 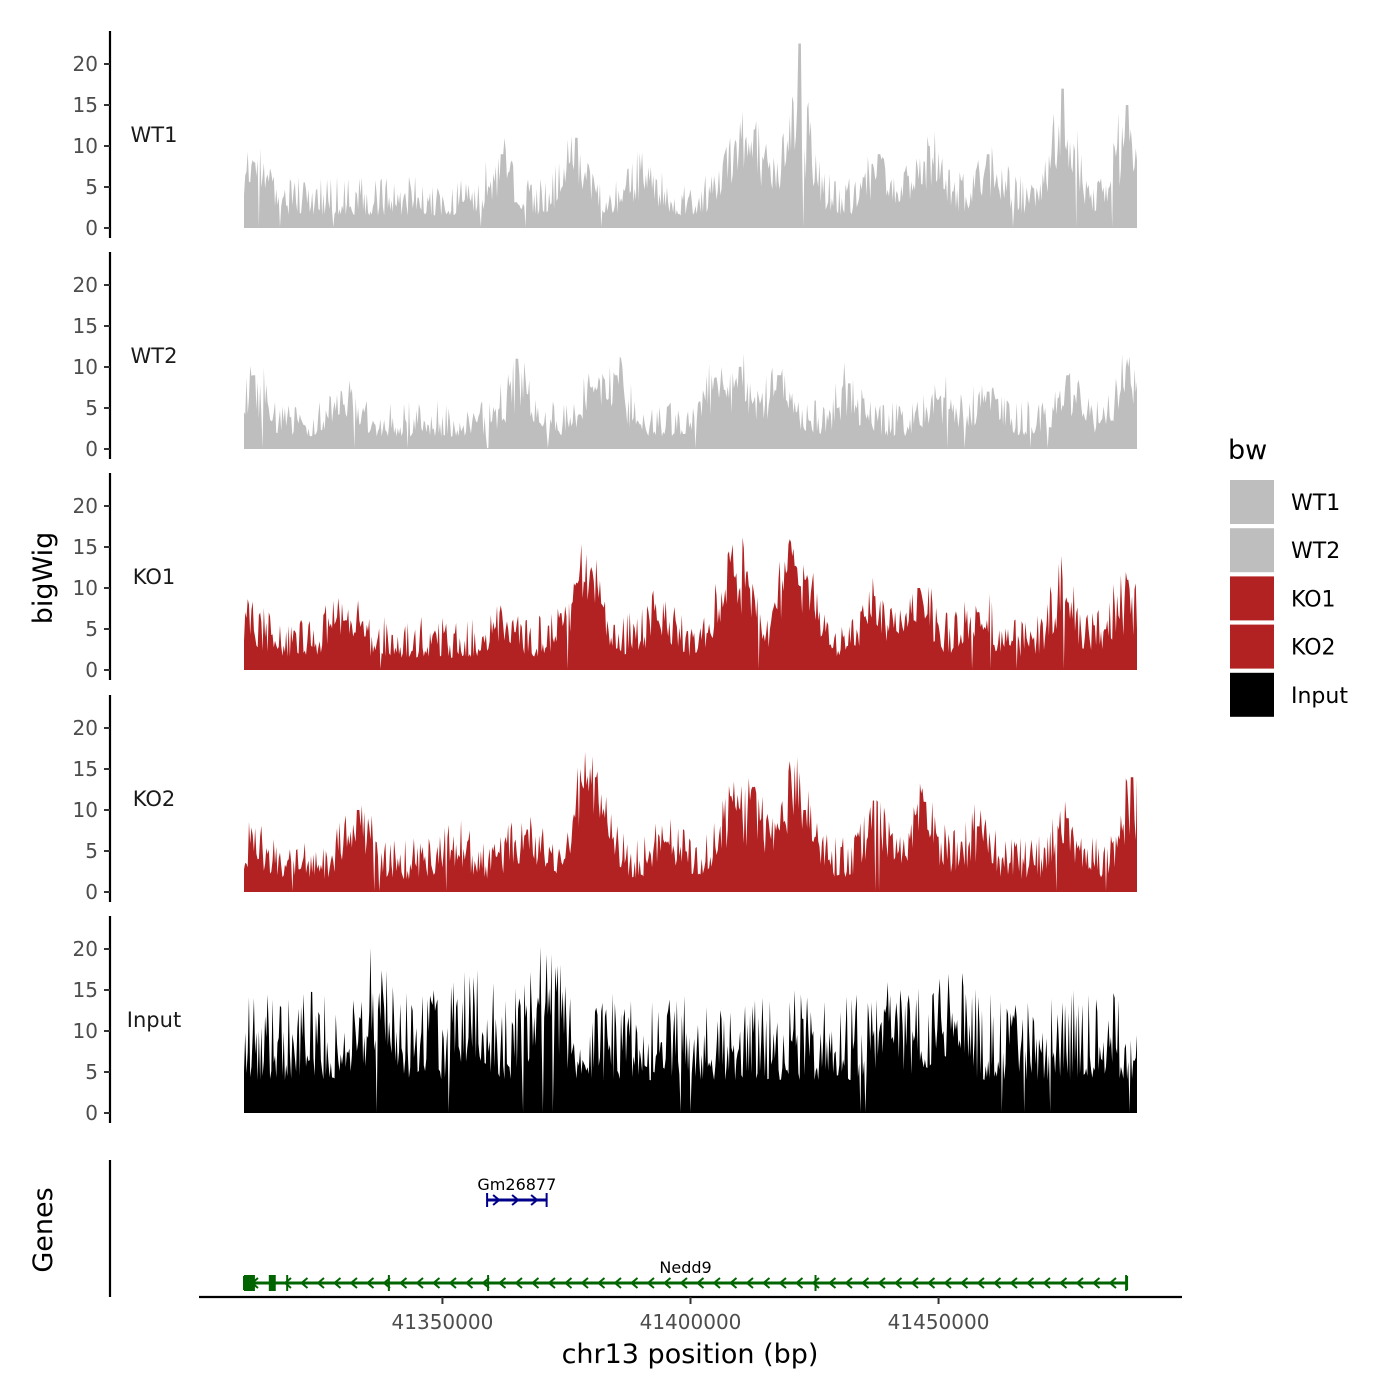 I want to click on gene-label: Gm26877, so click(x=516, y=1184).